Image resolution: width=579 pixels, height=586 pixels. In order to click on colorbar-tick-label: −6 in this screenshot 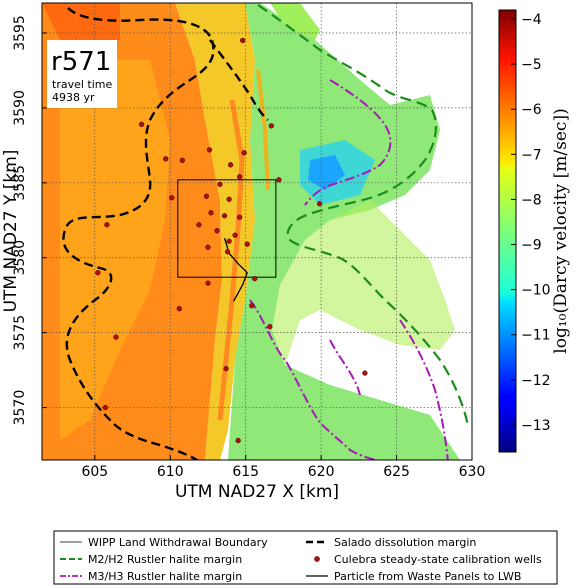, I will do `click(531, 110)`.